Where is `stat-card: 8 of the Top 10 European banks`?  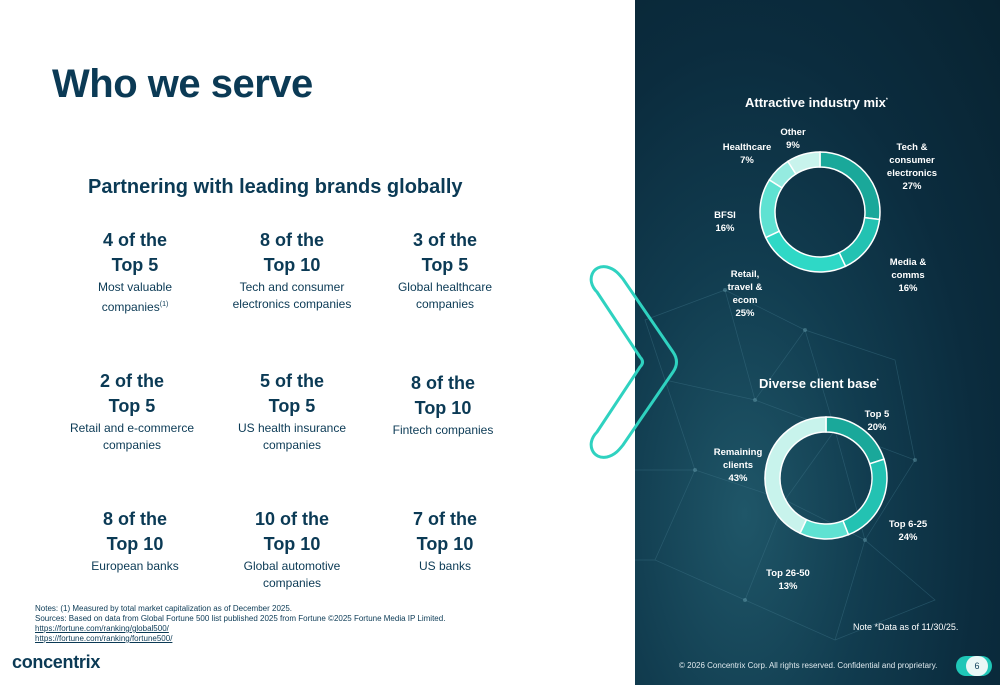
stat-card: 8 of the Top 10 European banks is located at coordinates (135, 540).